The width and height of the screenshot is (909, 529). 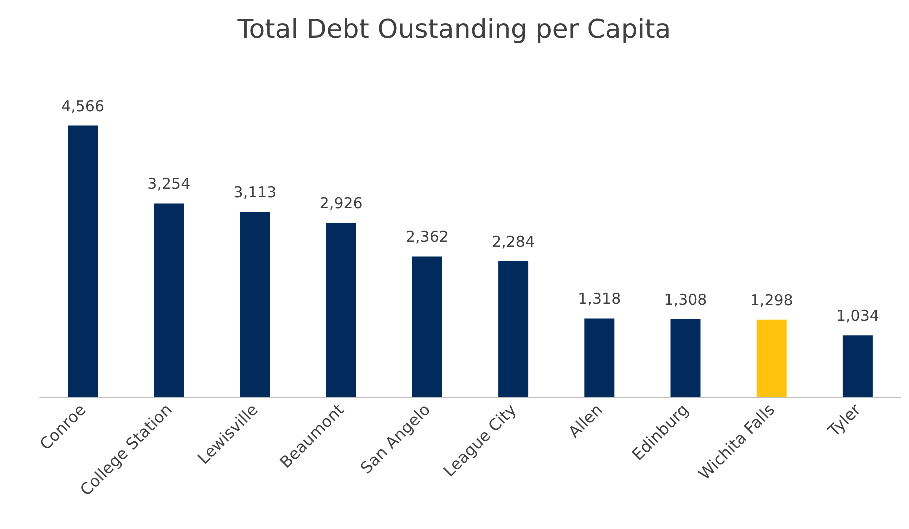 I want to click on data-label: 3,113, so click(x=255, y=193).